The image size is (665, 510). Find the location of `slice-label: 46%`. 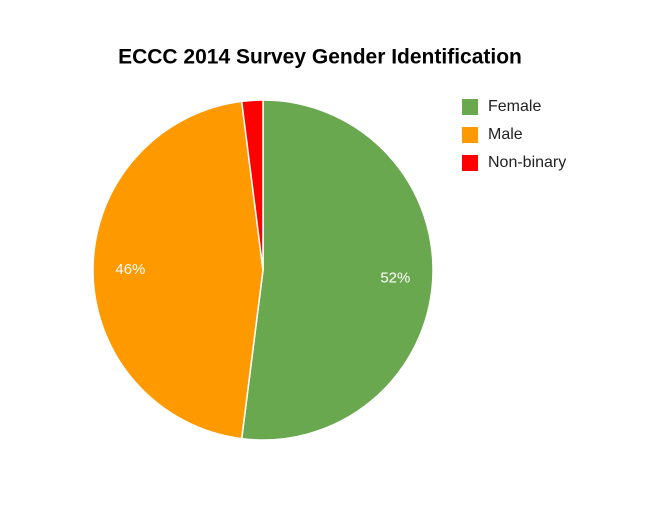

slice-label: 46% is located at coordinates (130, 269).